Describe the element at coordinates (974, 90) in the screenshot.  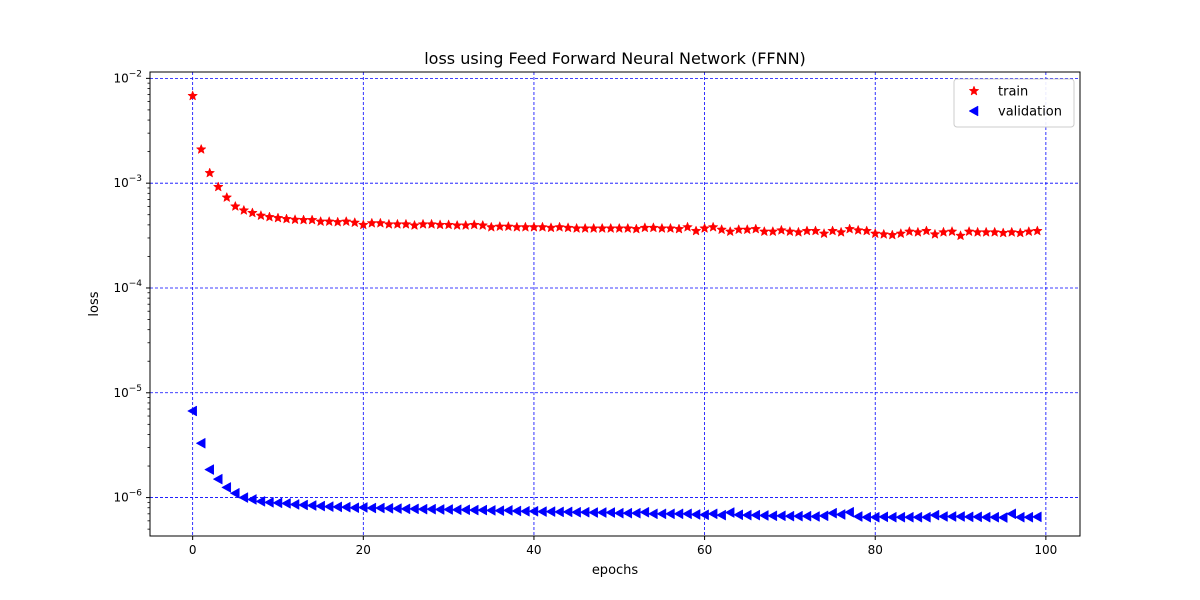
I see `legend-marker-train` at that location.